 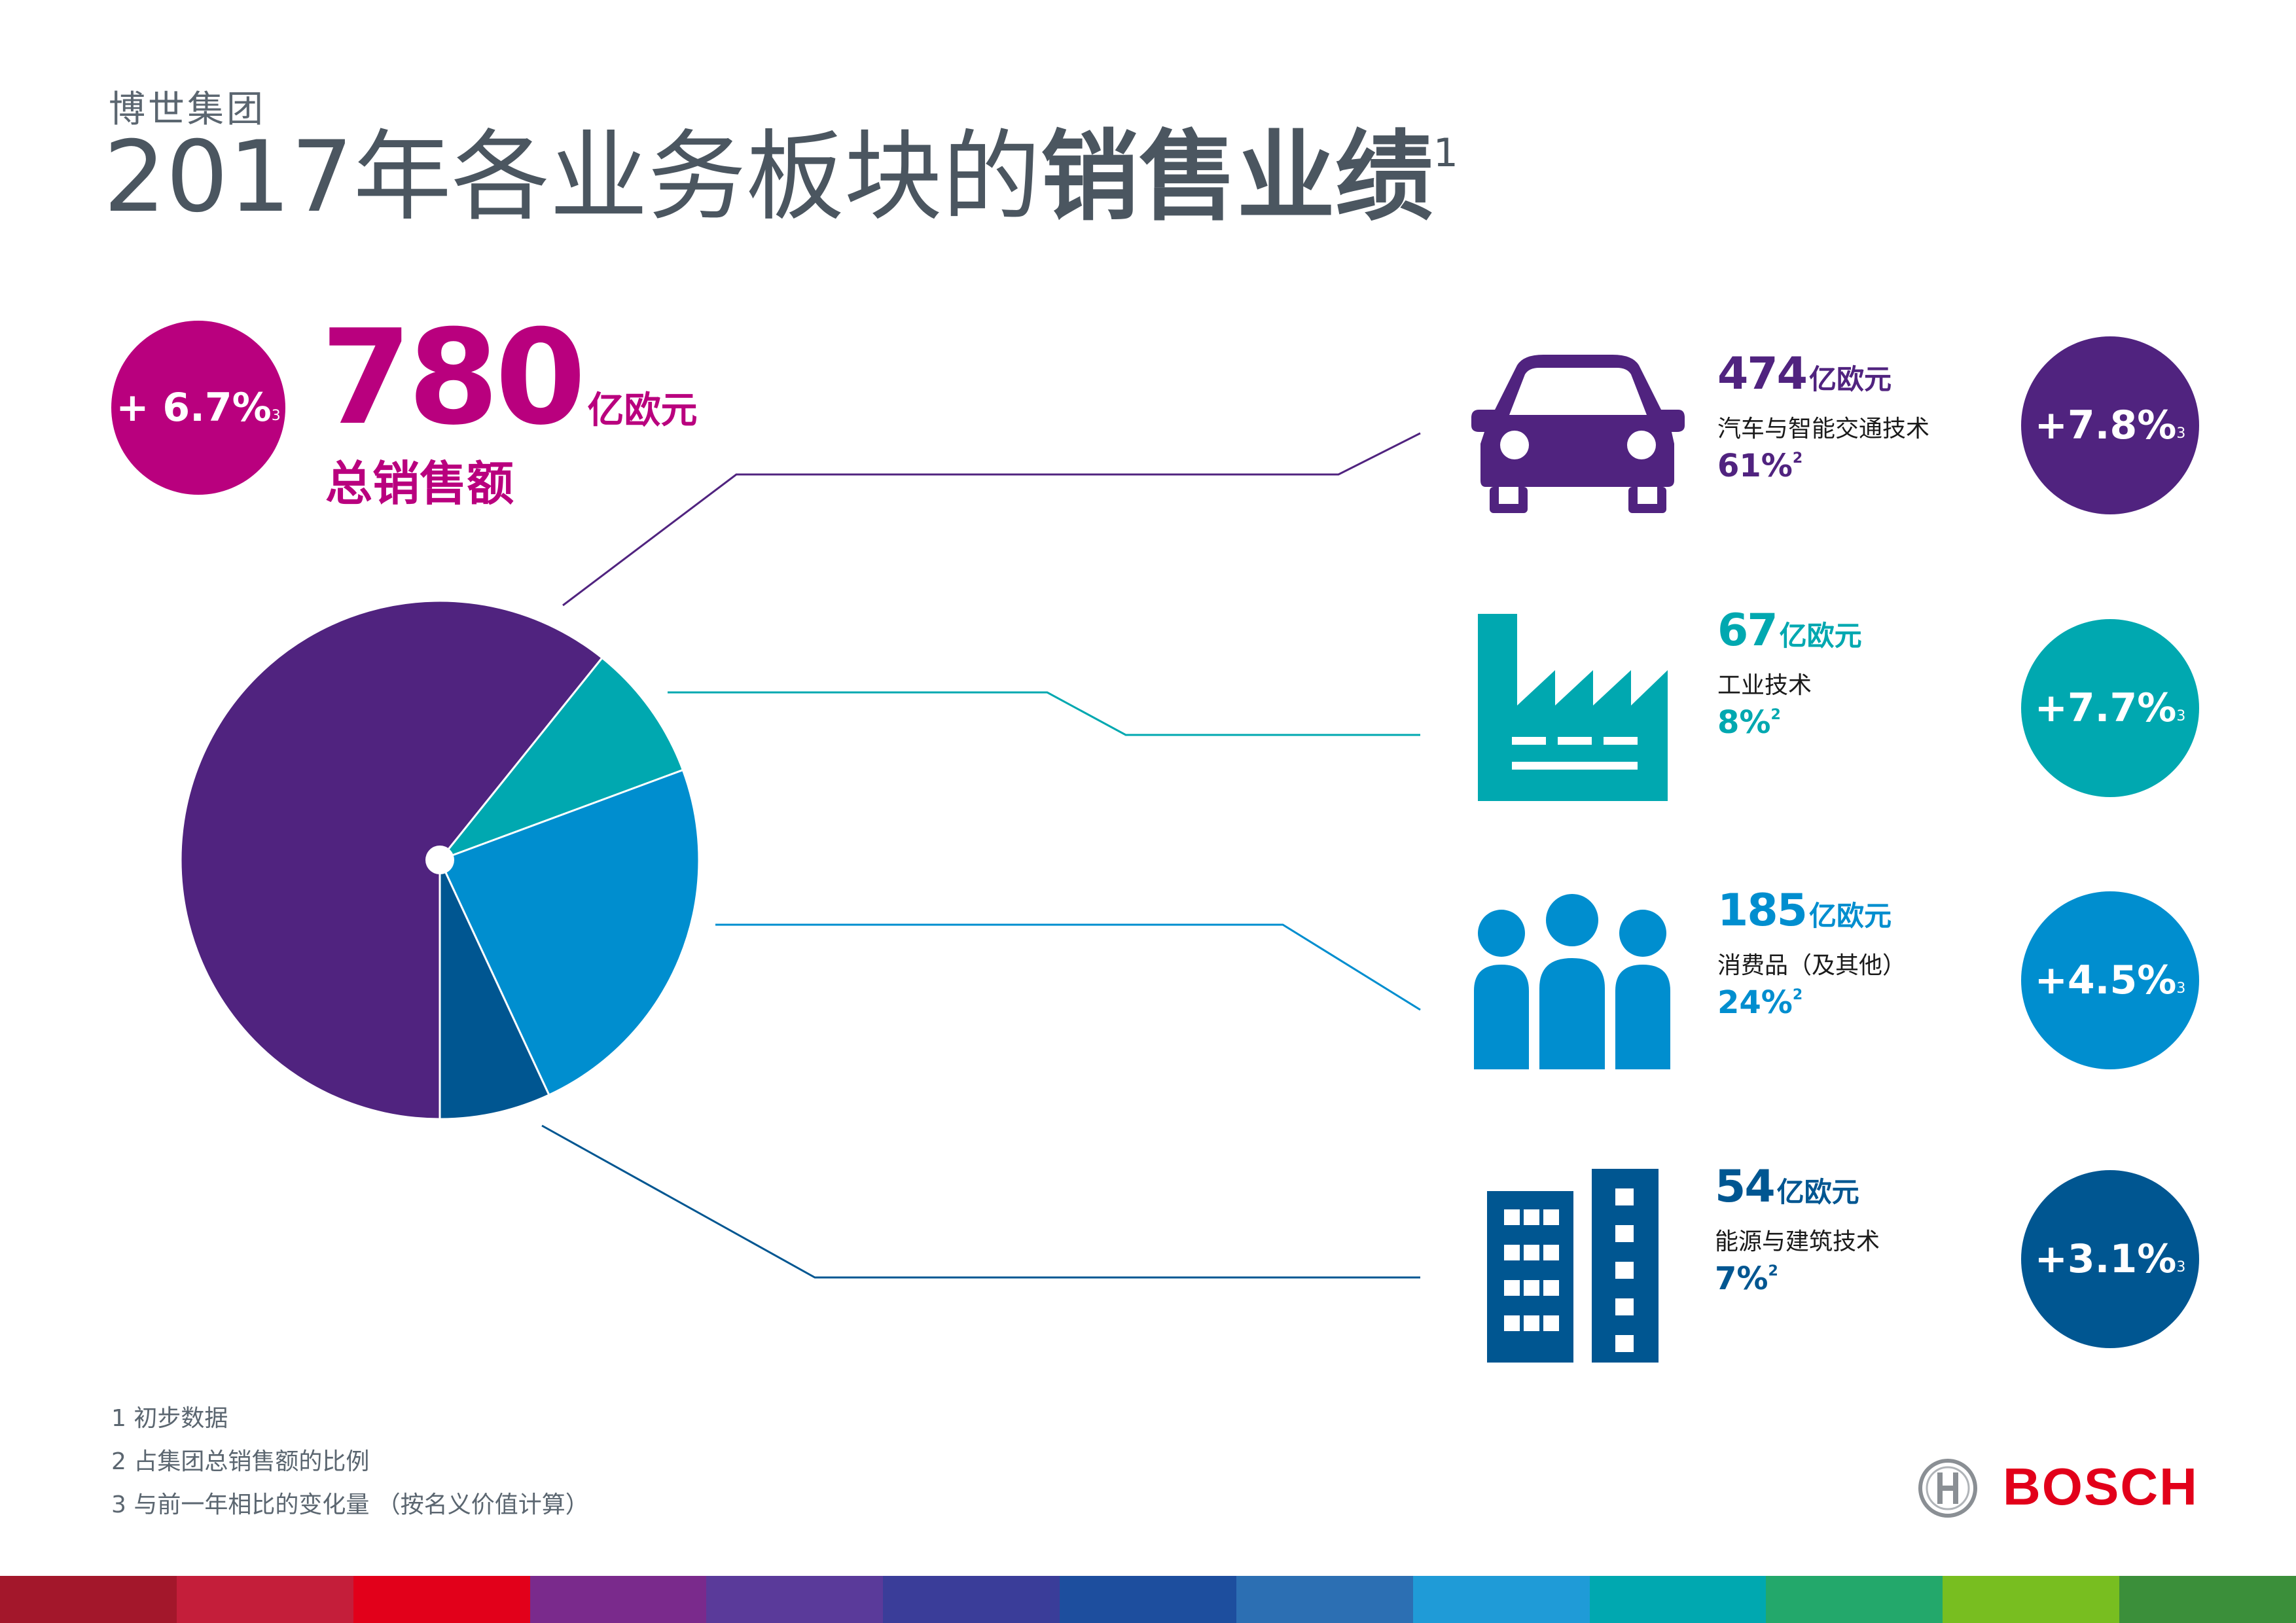 I want to click on segment-consumer-share: 24%2, so click(x=1811, y=1003).